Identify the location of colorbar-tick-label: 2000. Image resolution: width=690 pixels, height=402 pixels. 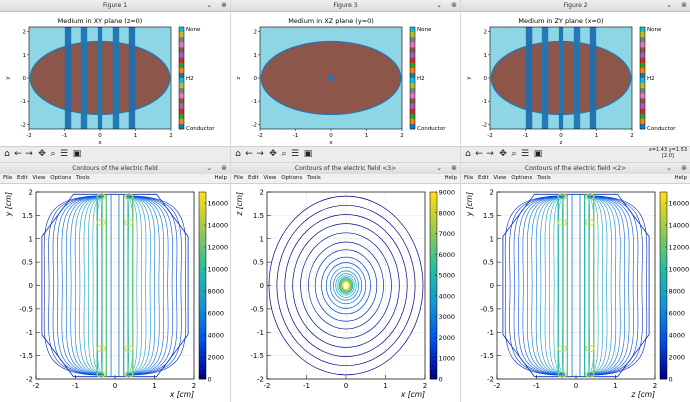
(216, 358).